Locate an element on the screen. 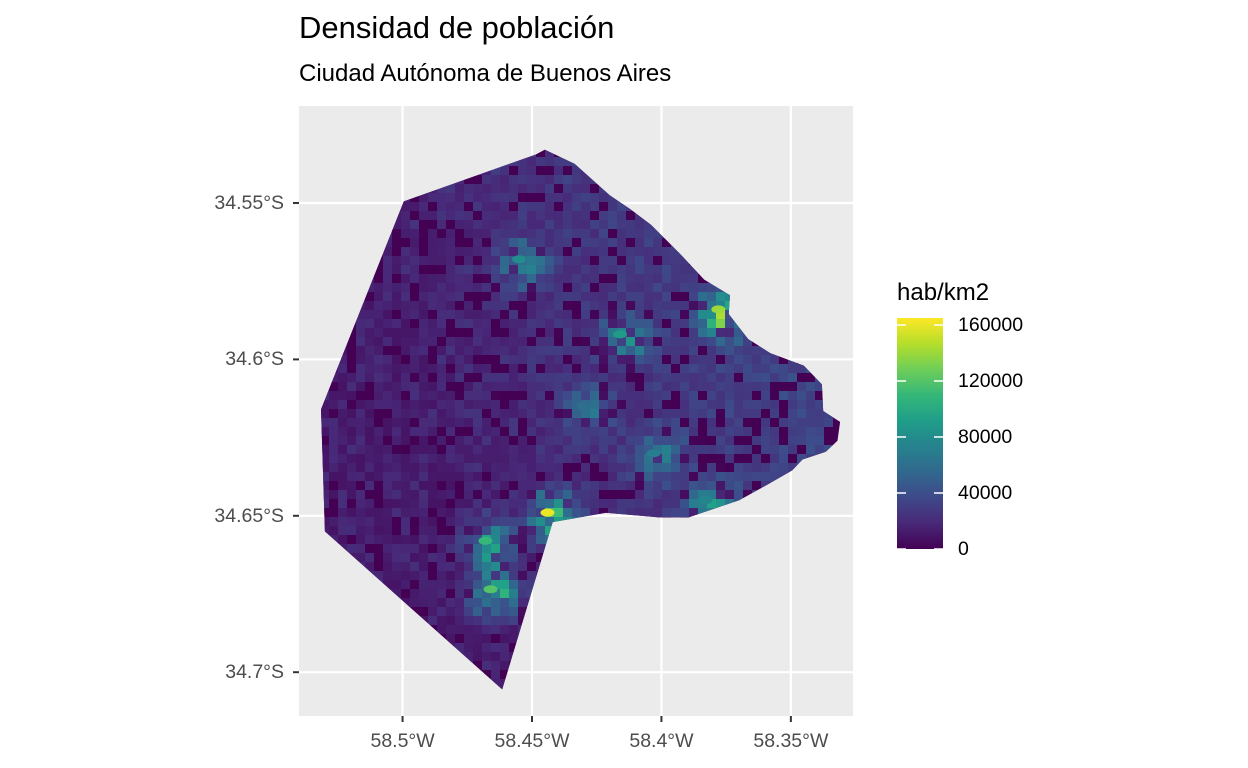  x-tick-label: 58.35°W is located at coordinates (791, 741).